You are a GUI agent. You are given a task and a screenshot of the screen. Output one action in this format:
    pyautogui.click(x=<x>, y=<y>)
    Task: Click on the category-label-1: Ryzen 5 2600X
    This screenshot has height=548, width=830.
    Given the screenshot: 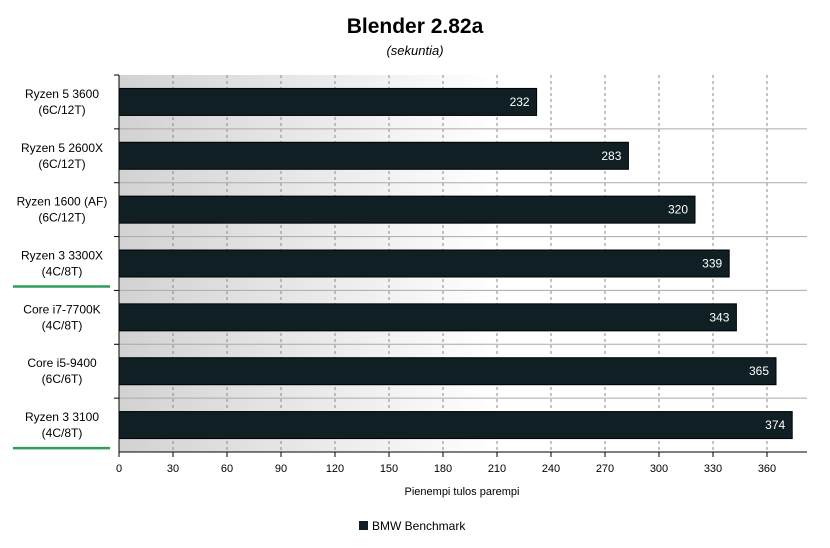 What is the action you would take?
    pyautogui.click(x=62, y=148)
    